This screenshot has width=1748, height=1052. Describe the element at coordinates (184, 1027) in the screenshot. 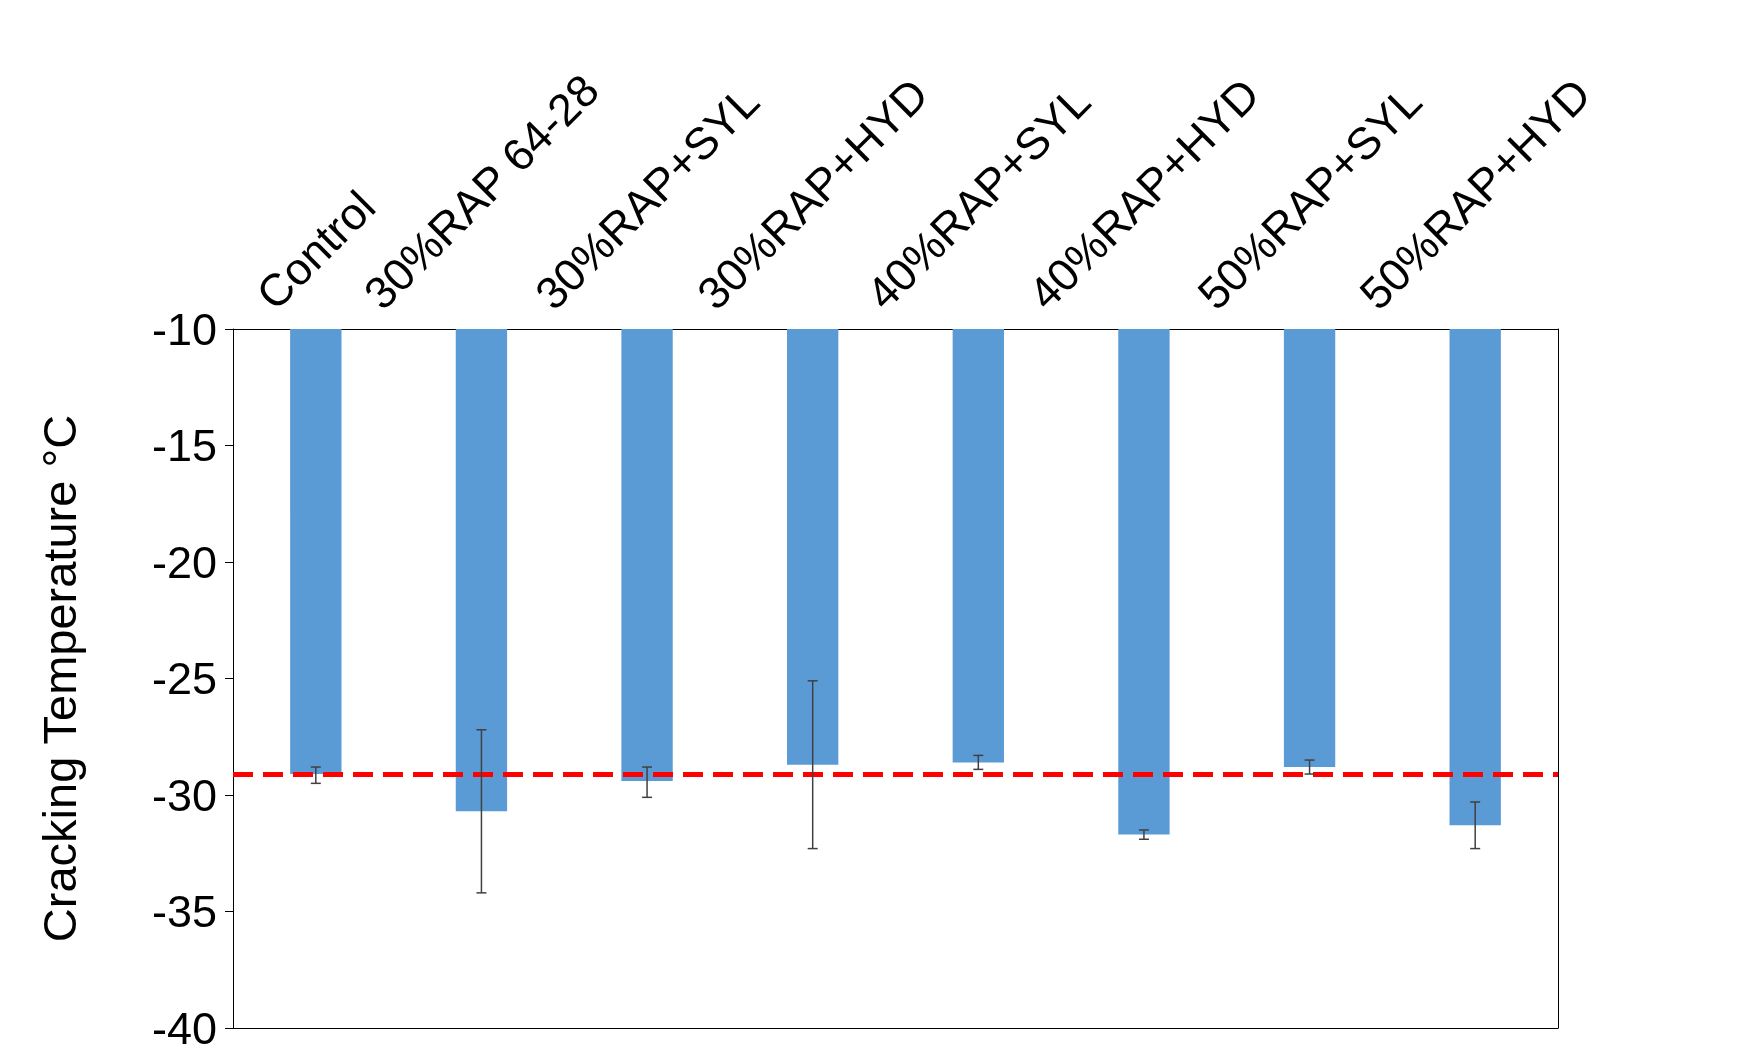

I see `y-tick-label: -40` at that location.